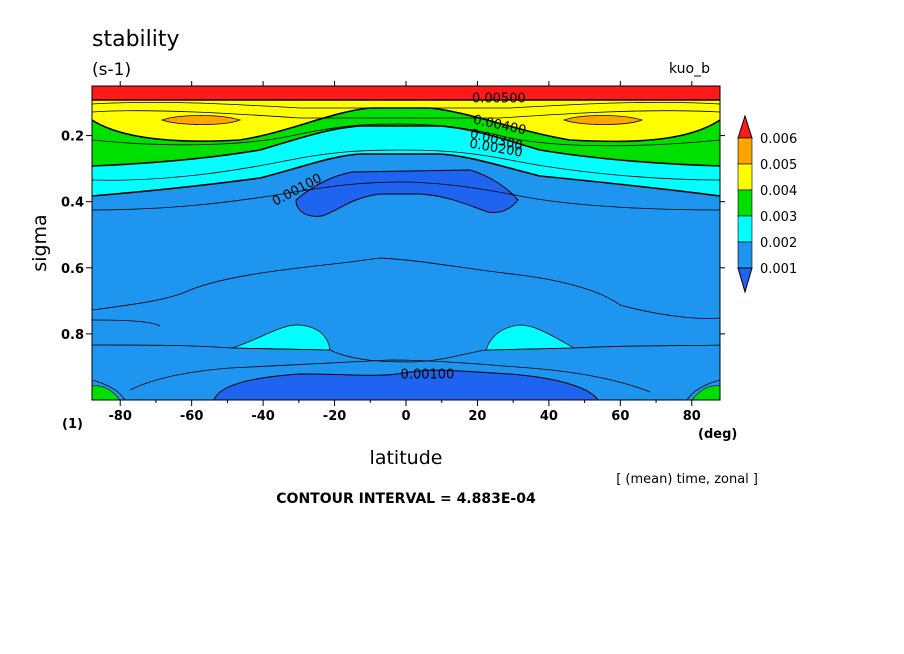 This screenshot has width=904, height=654. Describe the element at coordinates (687, 479) in the screenshot. I see `aggregation-note: [ (mean) time, zonal ]` at that location.